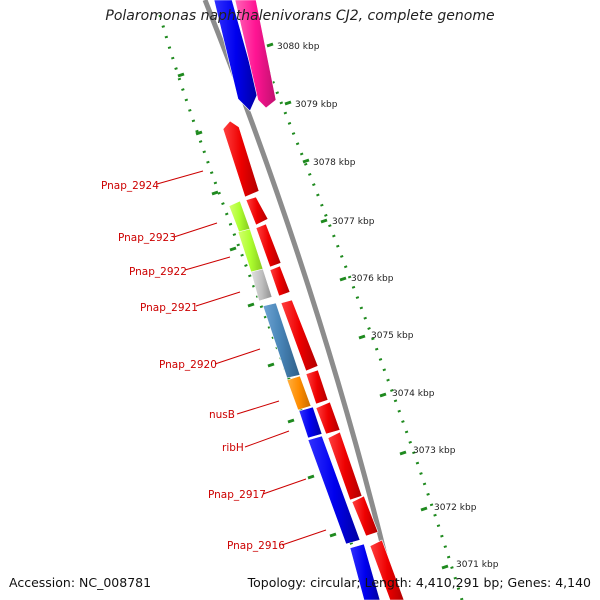 This screenshot has width=600, height=600. I want to click on tick-label-3078: 3078 kbp, so click(334, 163).